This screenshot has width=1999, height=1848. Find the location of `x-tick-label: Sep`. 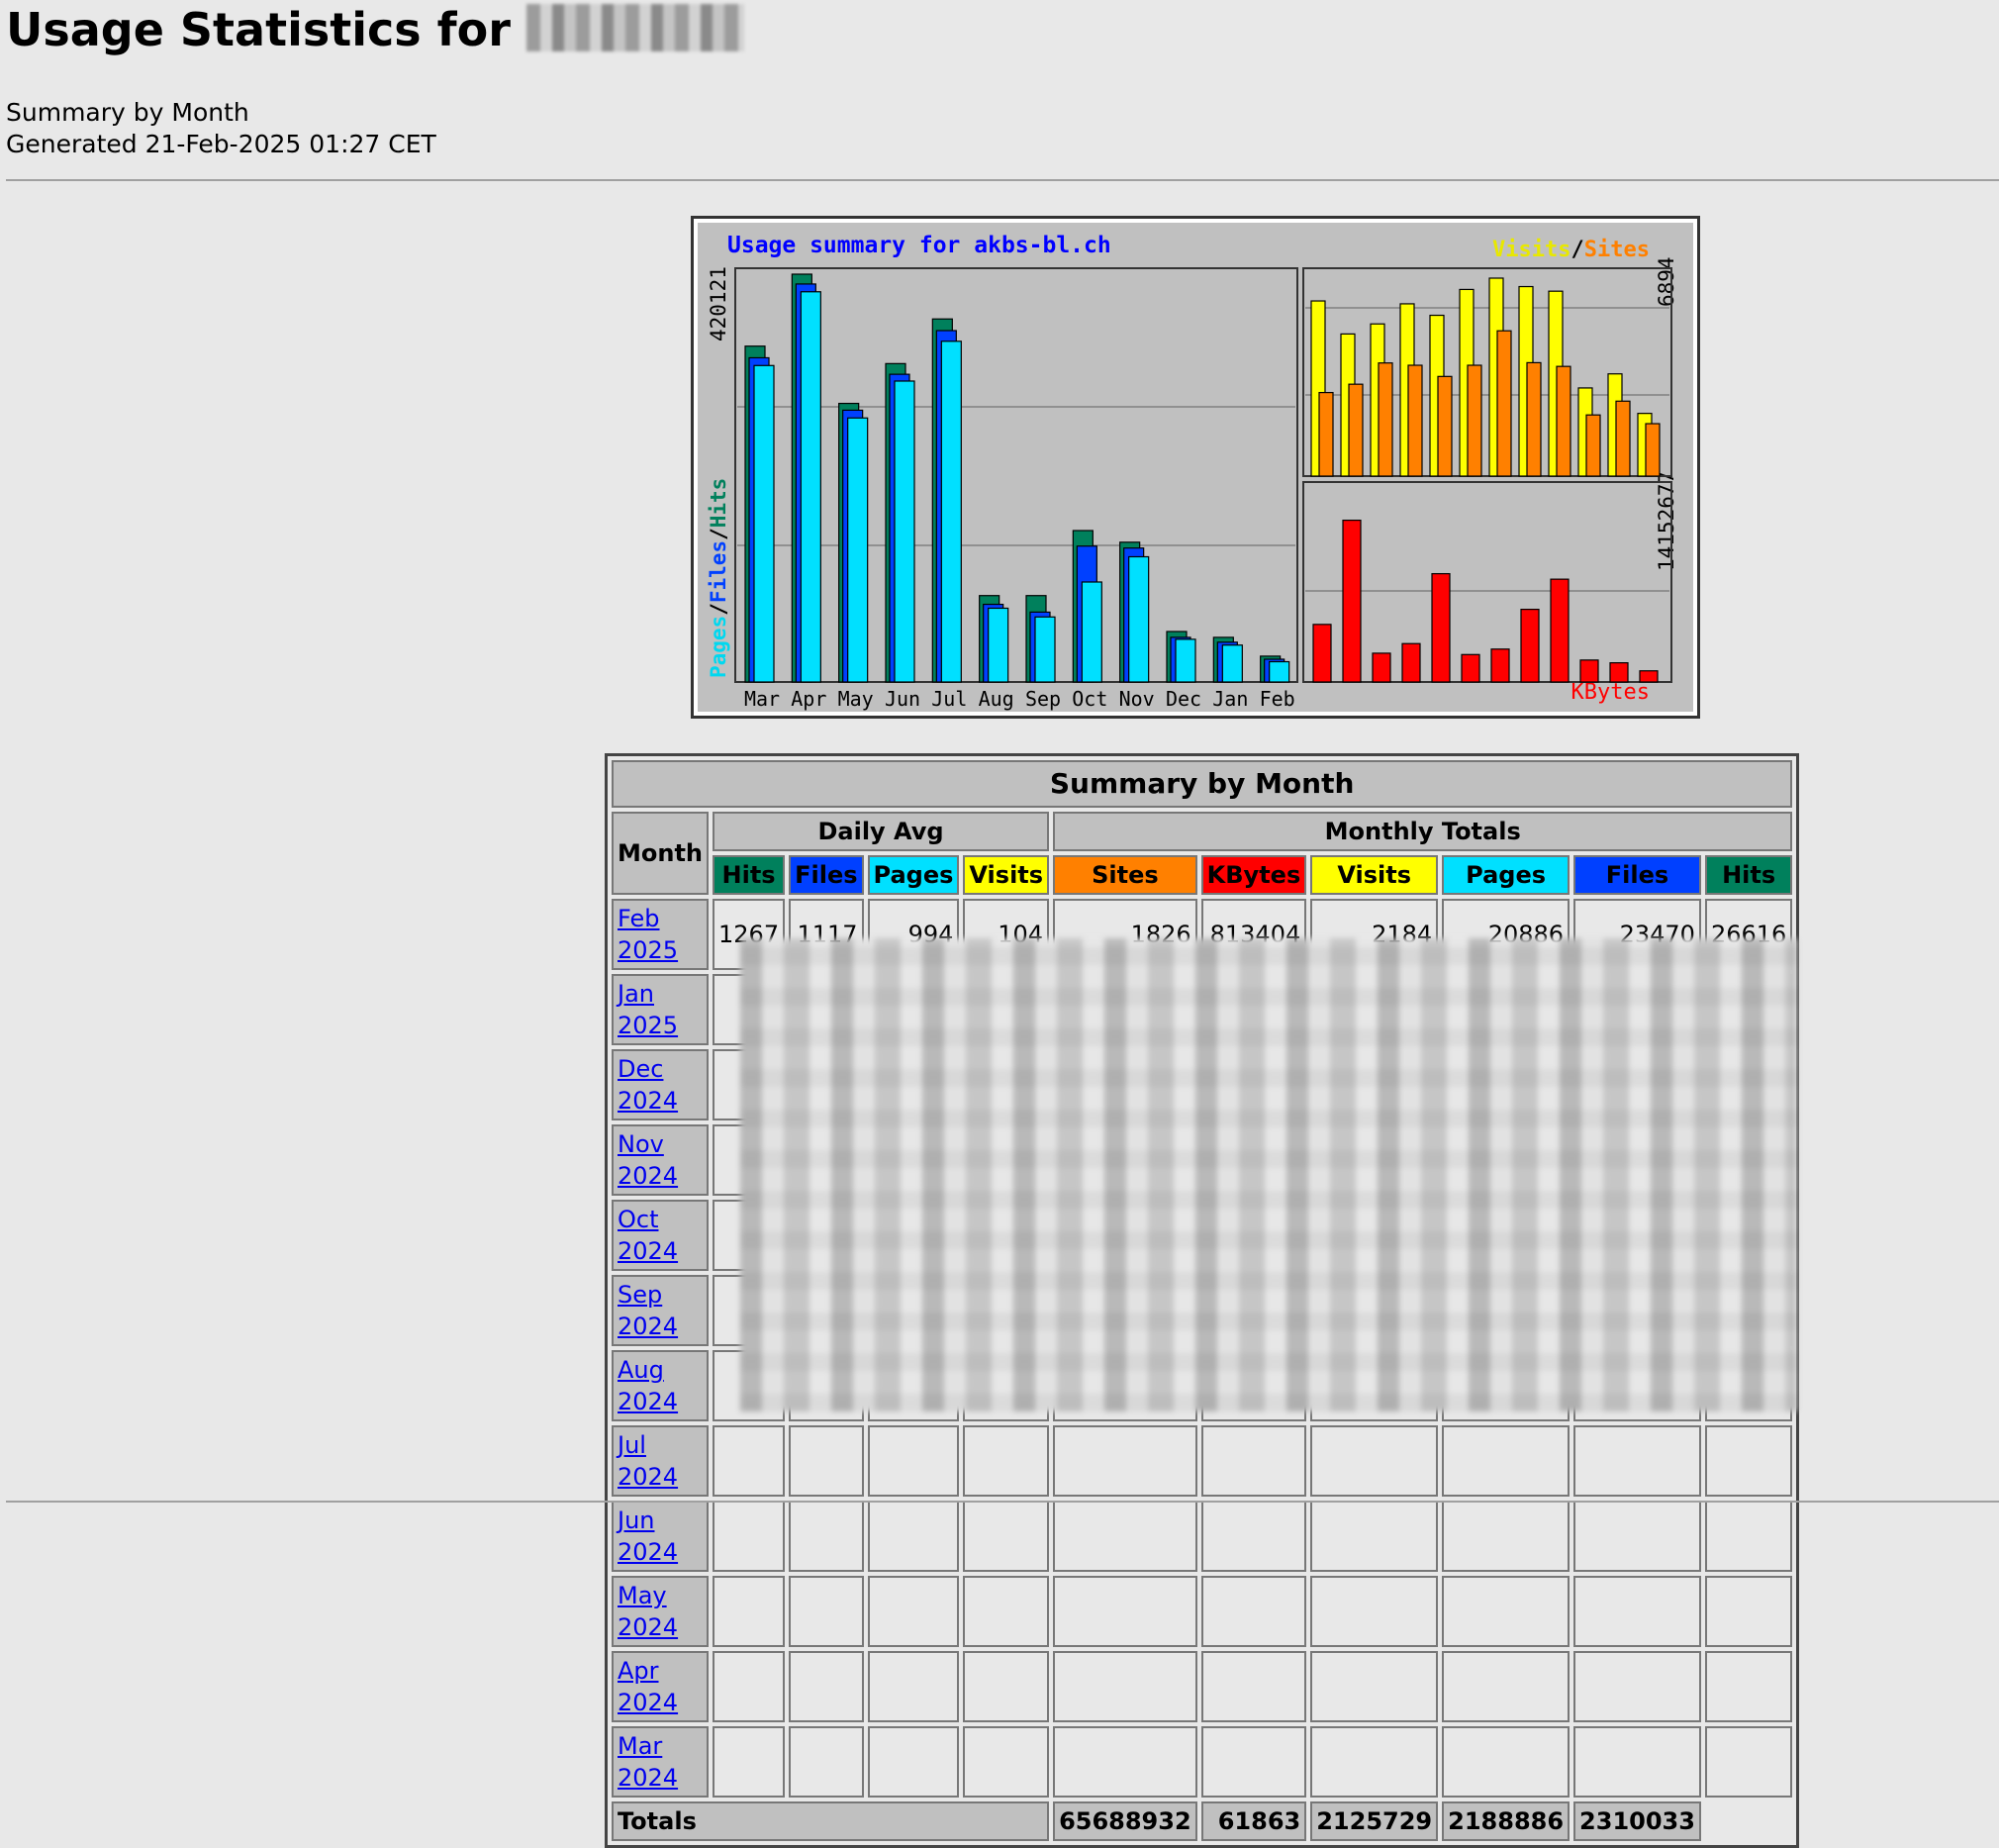

x-tick-label: Sep is located at coordinates (1043, 699).